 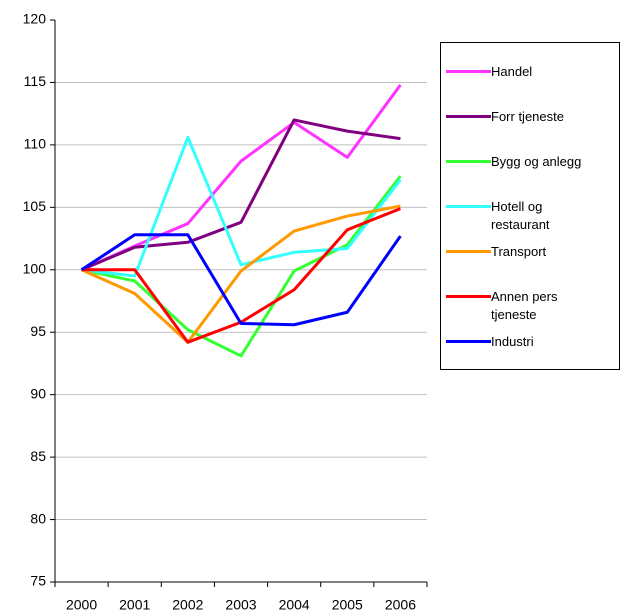 I want to click on x-tick-label: 2001, so click(x=134, y=605).